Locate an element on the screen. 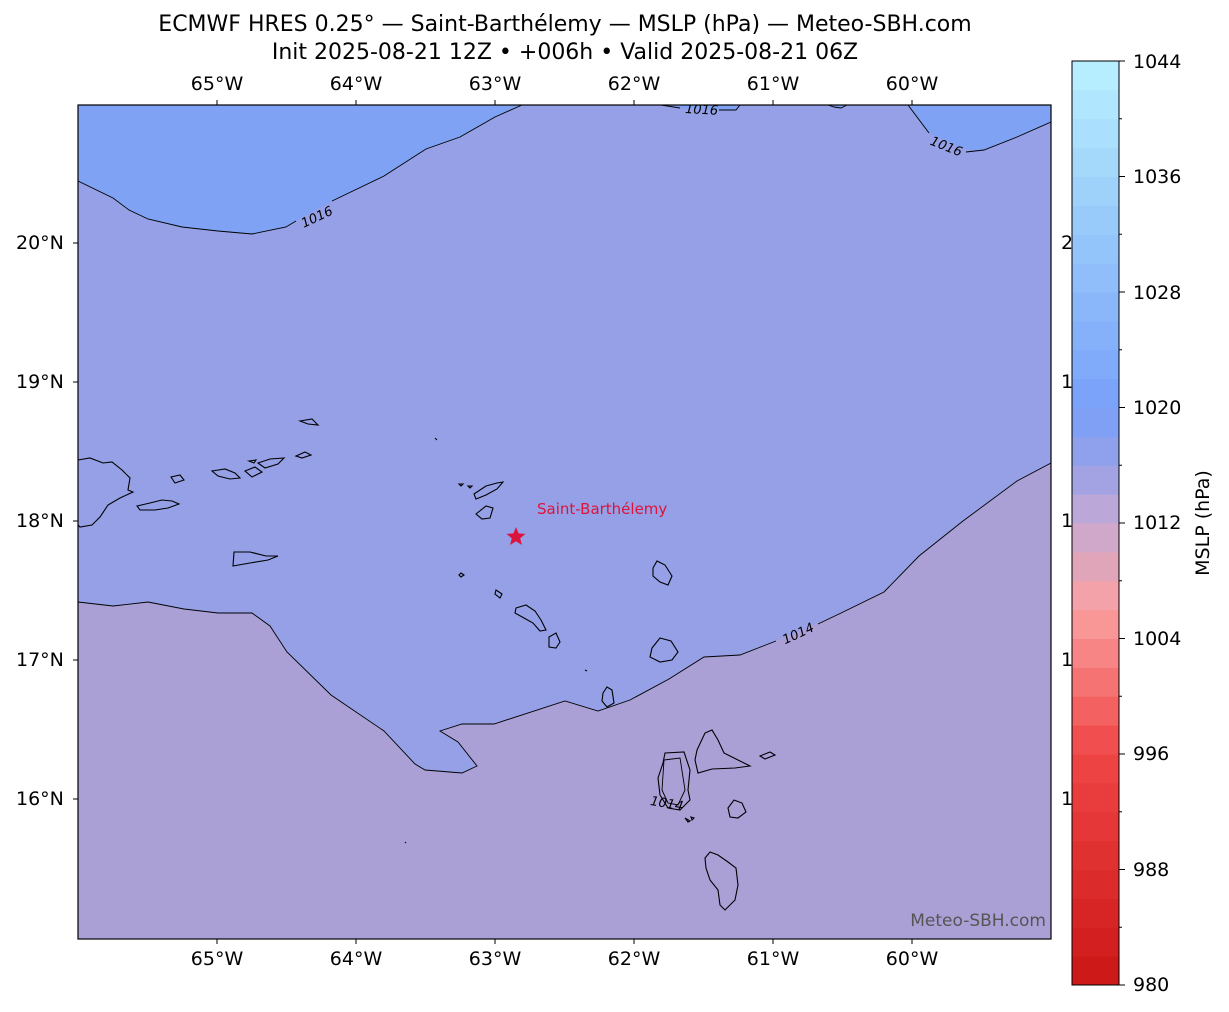  contour-label: 1014 is located at coordinates (666, 804).